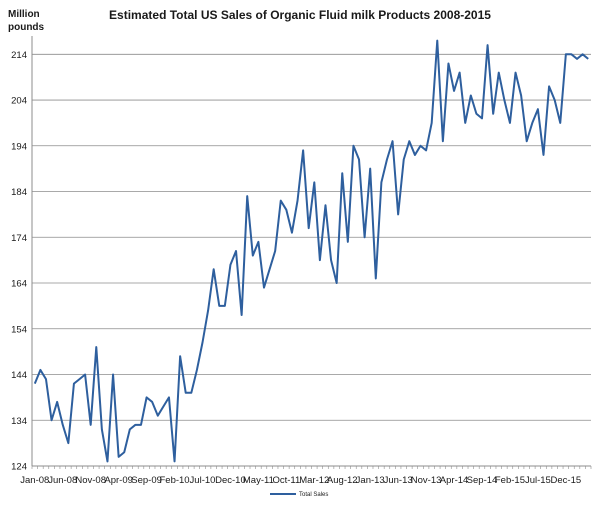  Describe the element at coordinates (454, 480) in the screenshot. I see `x-tick-label: Apr-14` at that location.